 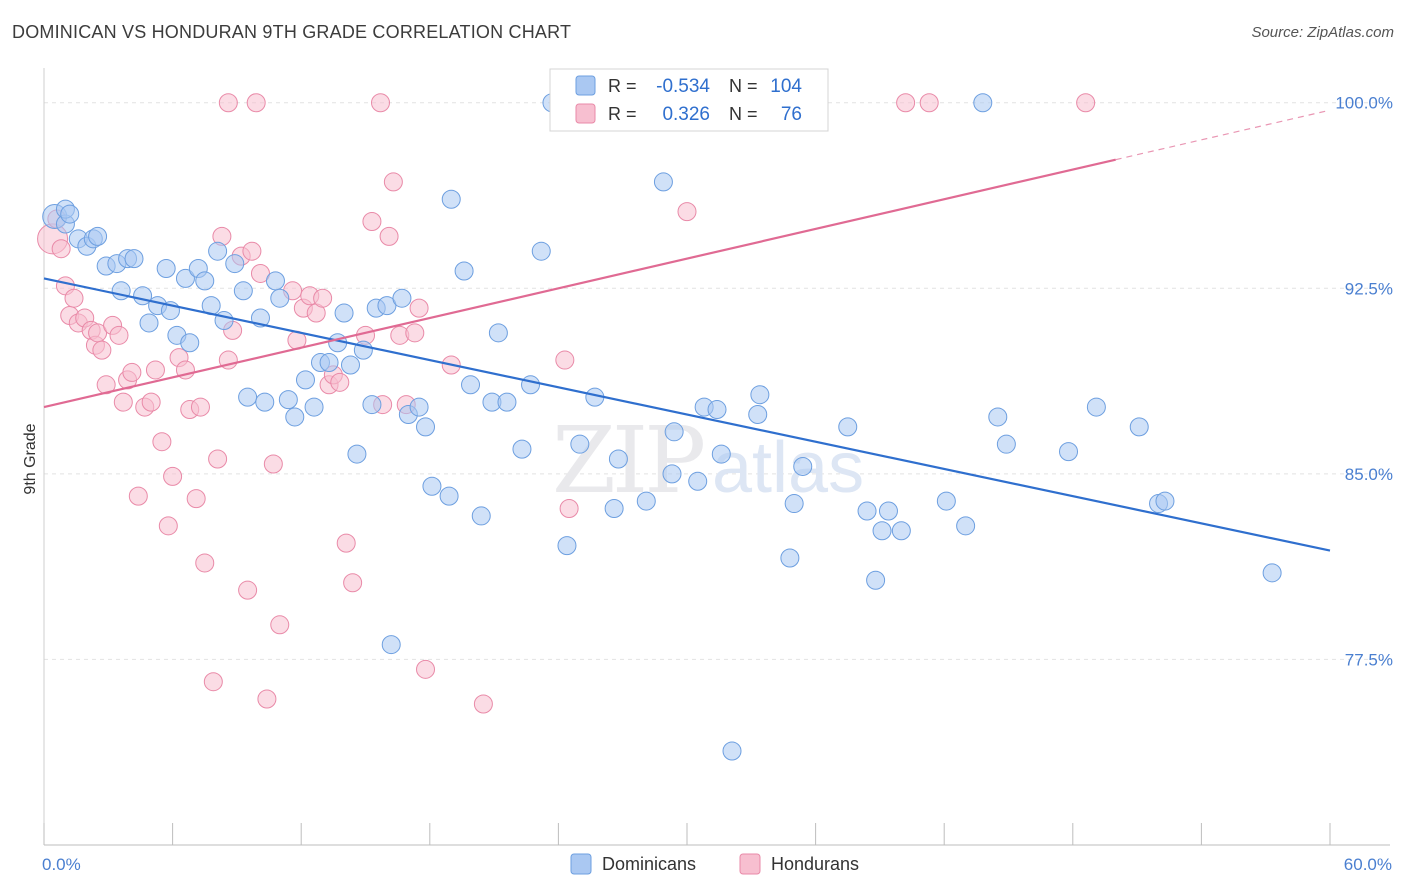 What do you see at coordinates (815, 864) in the screenshot?
I see `legend-label-hondurans: Hondurans` at bounding box center [815, 864].